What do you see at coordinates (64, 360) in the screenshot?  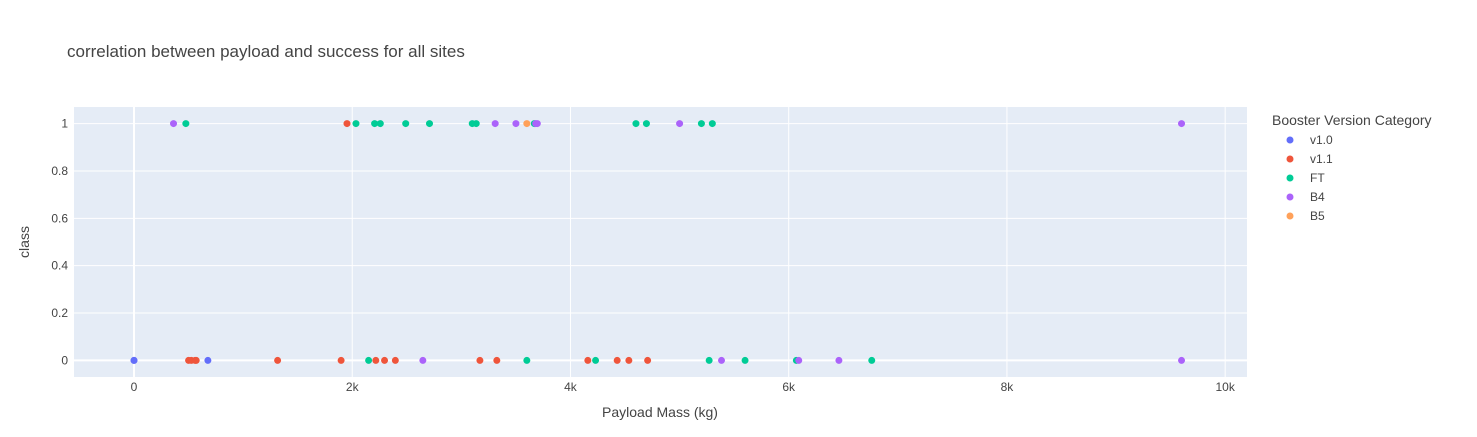 I see `y-tick-label: 0` at bounding box center [64, 360].